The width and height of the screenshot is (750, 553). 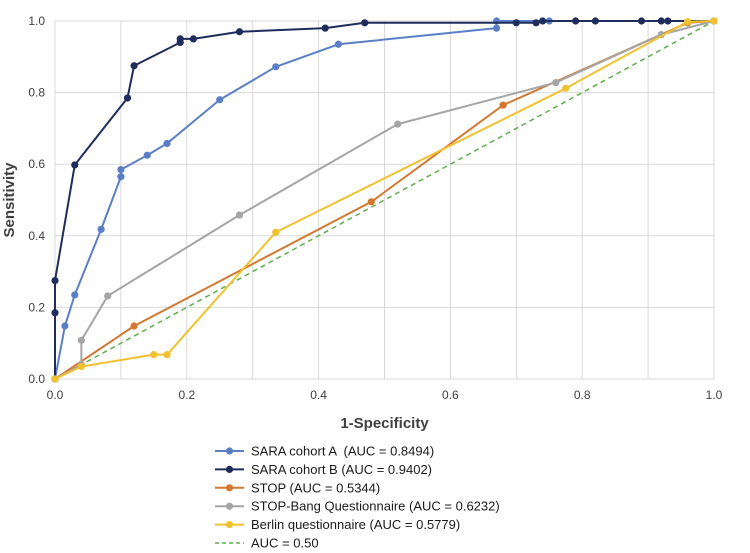 I want to click on legend-item: STOP-Bang Questionnaire (AUC = 0.6232), so click(x=357, y=506).